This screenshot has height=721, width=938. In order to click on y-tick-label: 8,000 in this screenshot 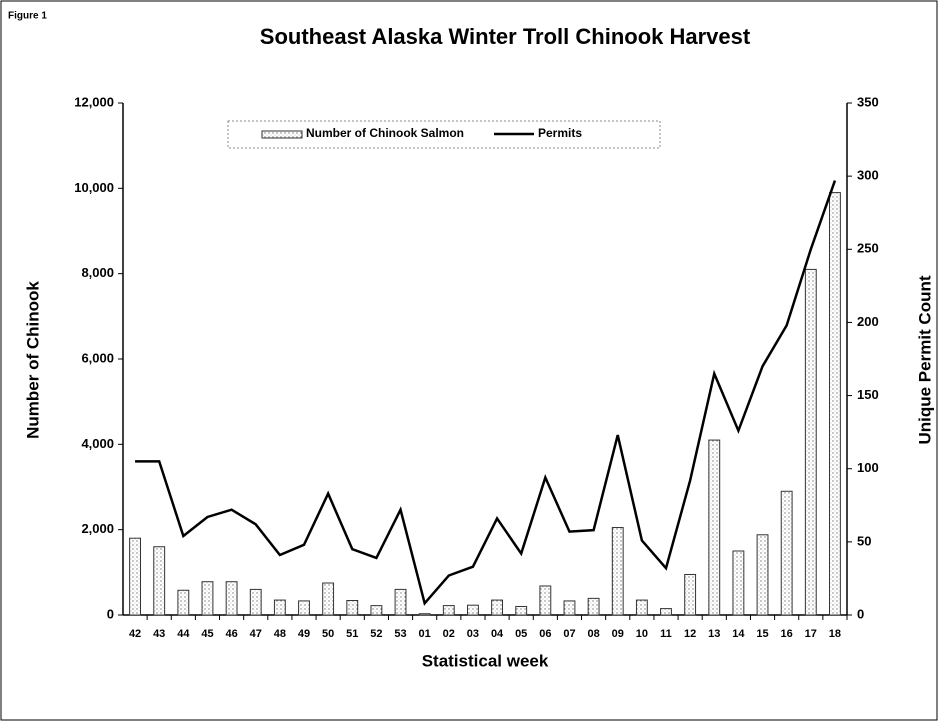, I will do `click(97, 272)`.